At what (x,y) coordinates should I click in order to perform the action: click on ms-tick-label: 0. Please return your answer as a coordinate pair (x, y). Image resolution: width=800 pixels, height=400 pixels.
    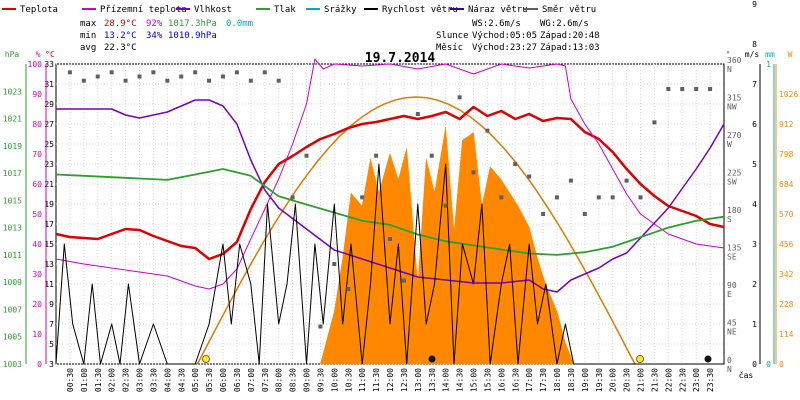
    Looking at the image, I should click on (754, 364).